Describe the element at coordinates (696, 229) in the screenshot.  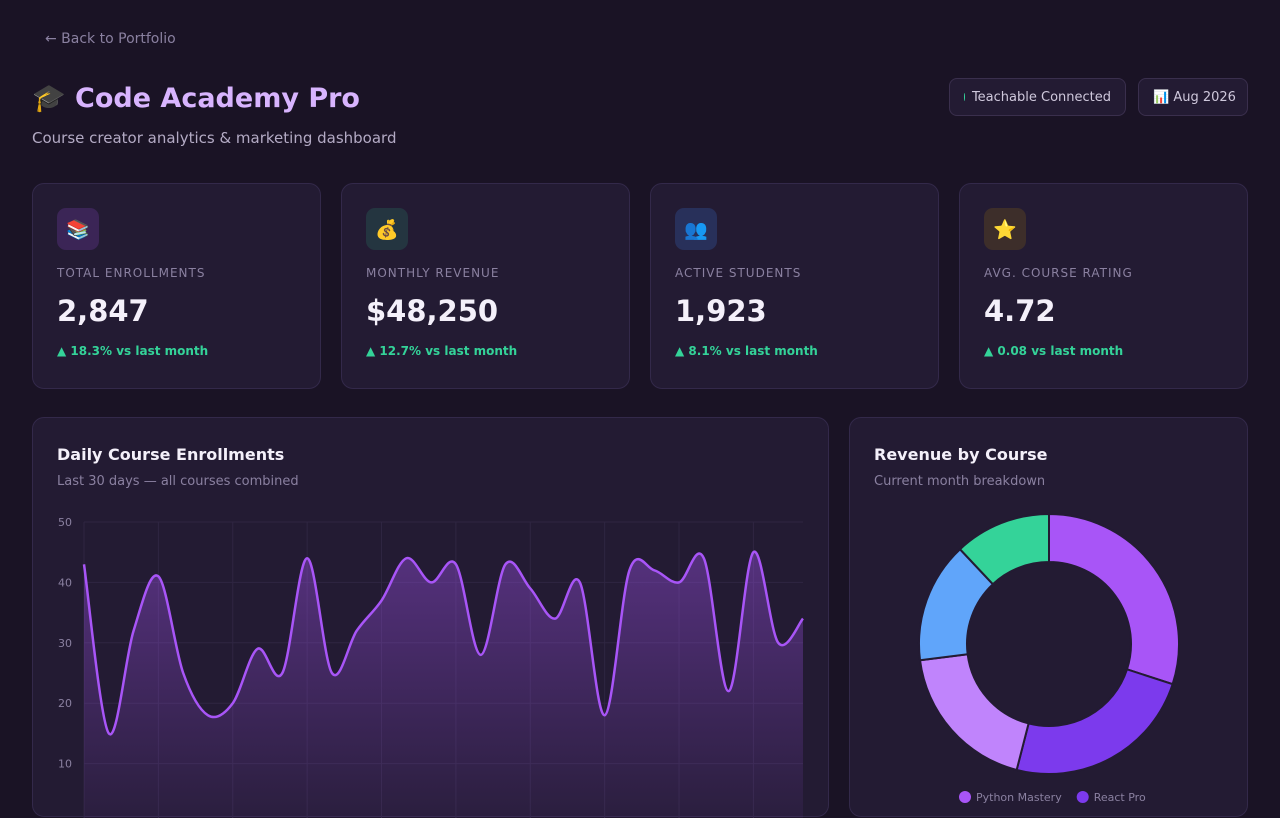
I see `stat-icon: 👥` at that location.